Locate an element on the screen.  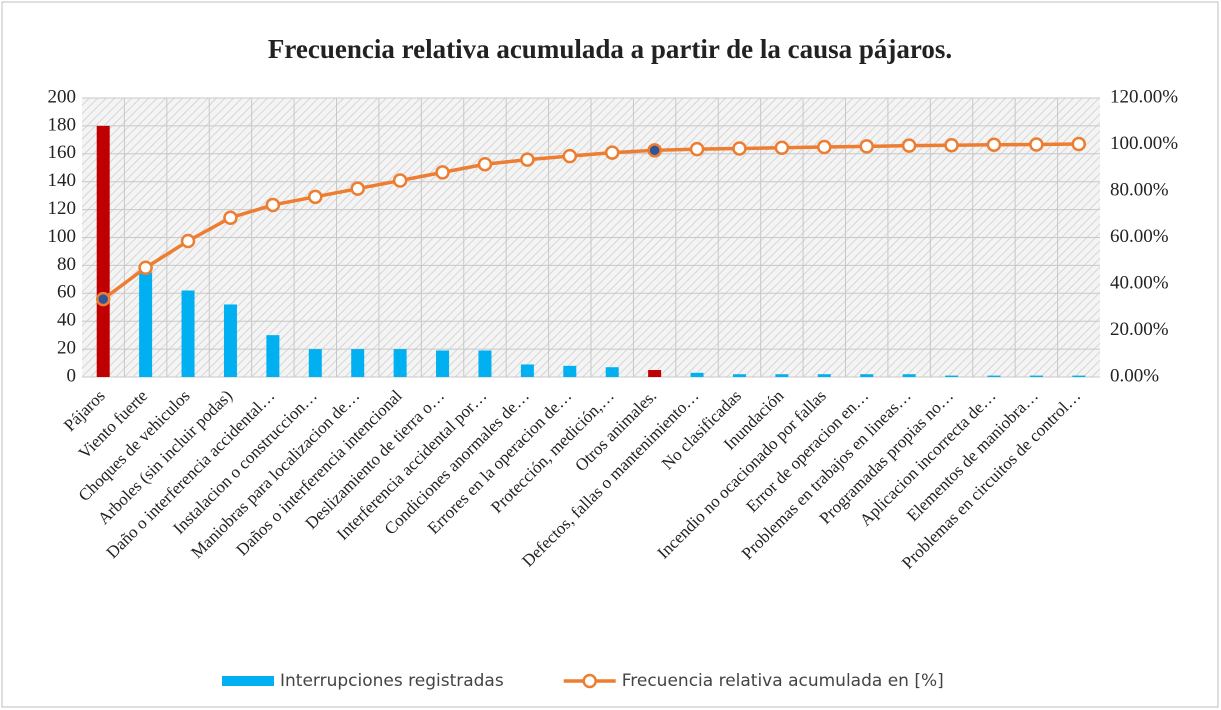
y2-tick-label: 120.00% is located at coordinates (1144, 96).